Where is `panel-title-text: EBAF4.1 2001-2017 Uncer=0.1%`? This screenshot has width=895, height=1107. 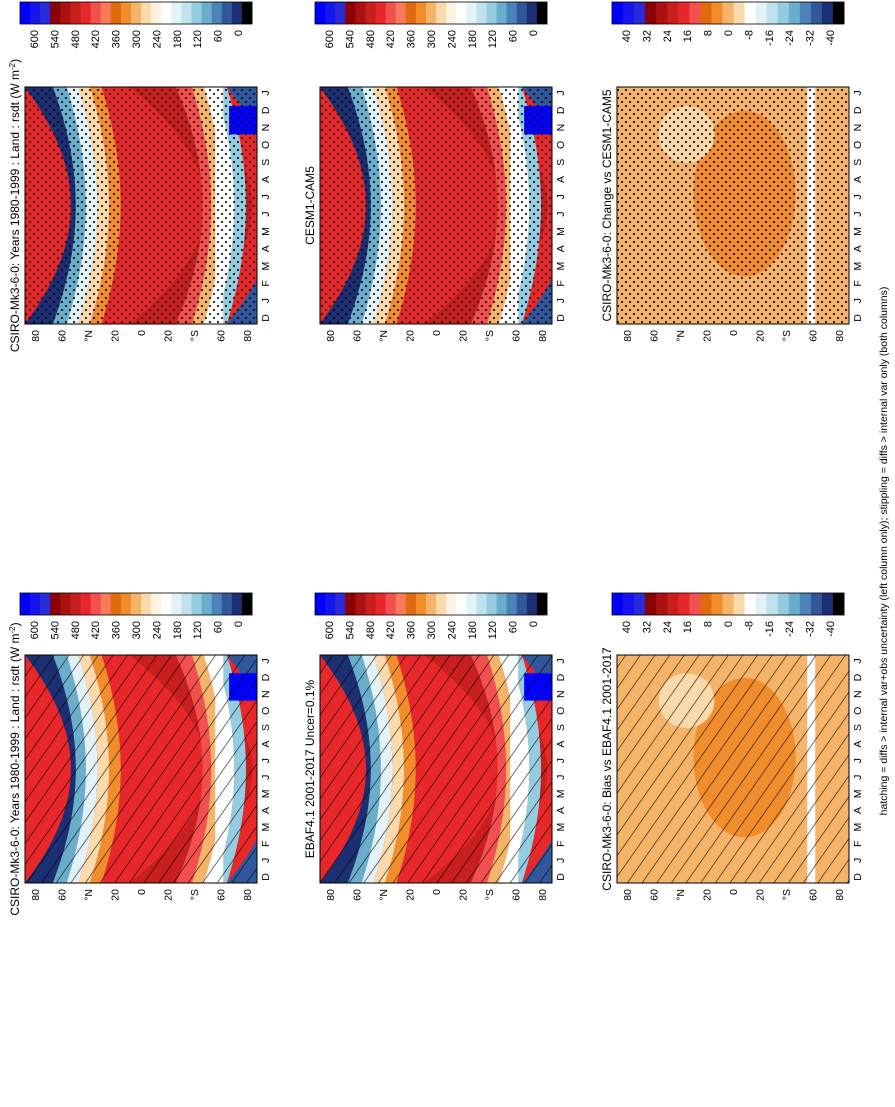 panel-title-text: EBAF4.1 2001-2017 Uncer=0.1% is located at coordinates (310, 768).